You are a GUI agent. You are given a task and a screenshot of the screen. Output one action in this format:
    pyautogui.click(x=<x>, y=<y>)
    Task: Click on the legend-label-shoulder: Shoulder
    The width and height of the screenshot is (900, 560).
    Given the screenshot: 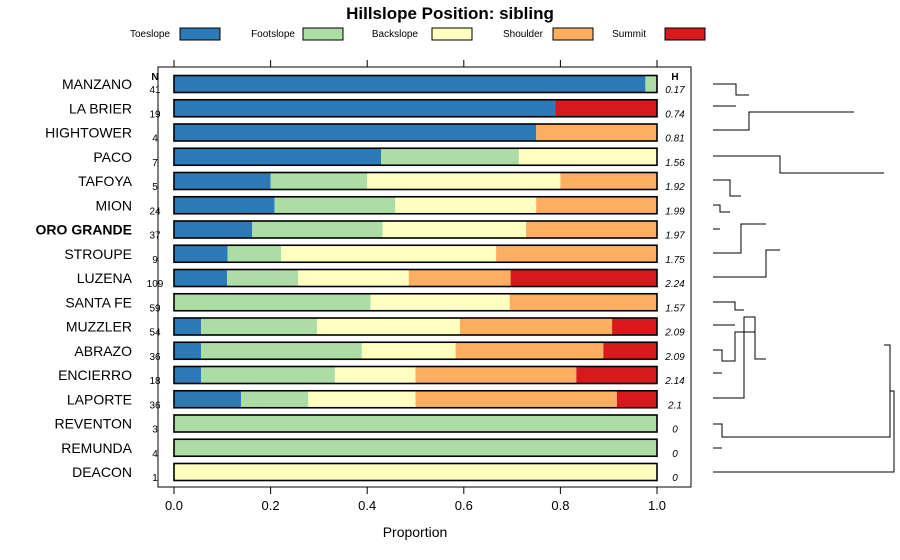 What is the action you would take?
    pyautogui.click(x=523, y=34)
    